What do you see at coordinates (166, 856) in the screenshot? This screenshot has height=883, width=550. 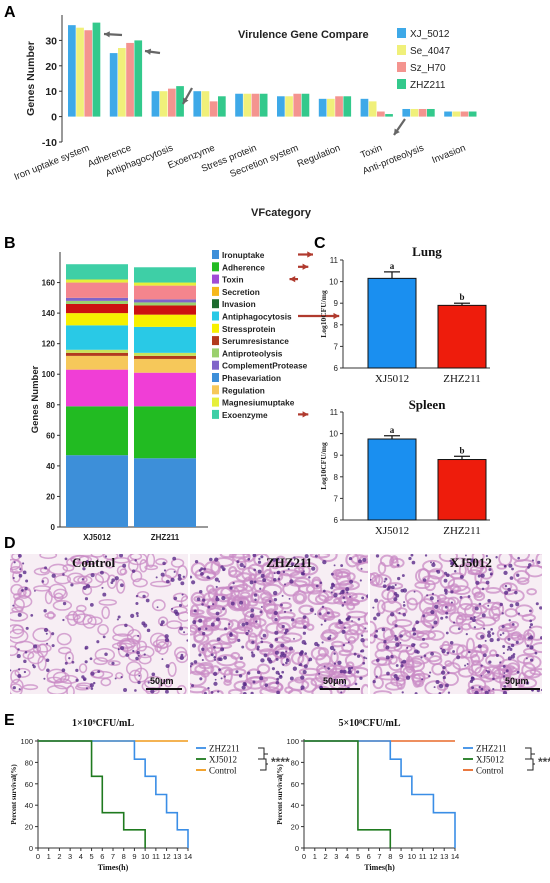 I see `chart-e-xtick: 12` at bounding box center [166, 856].